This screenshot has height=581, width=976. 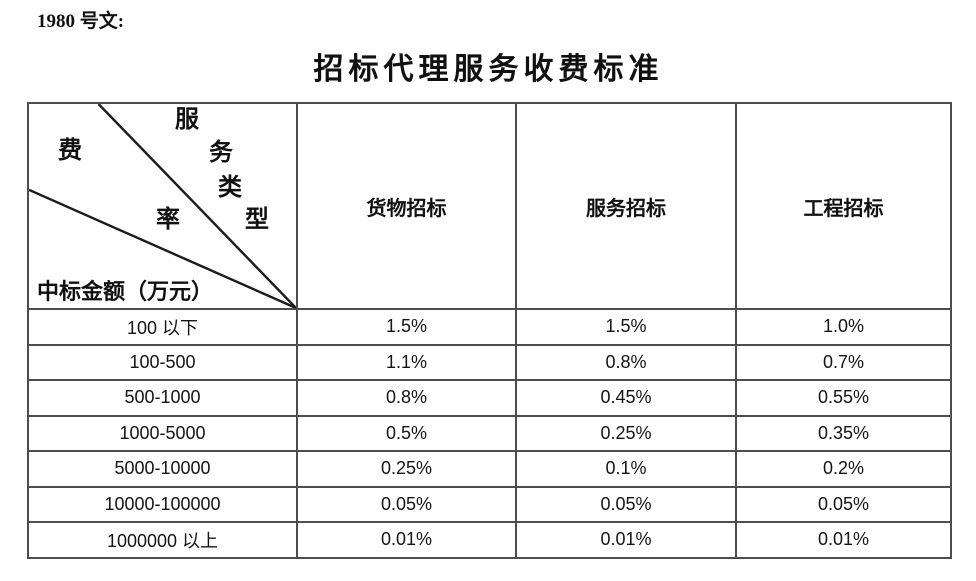 What do you see at coordinates (168, 220) in the screenshot?
I see `corner-fee-rate-char-2: 率` at bounding box center [168, 220].